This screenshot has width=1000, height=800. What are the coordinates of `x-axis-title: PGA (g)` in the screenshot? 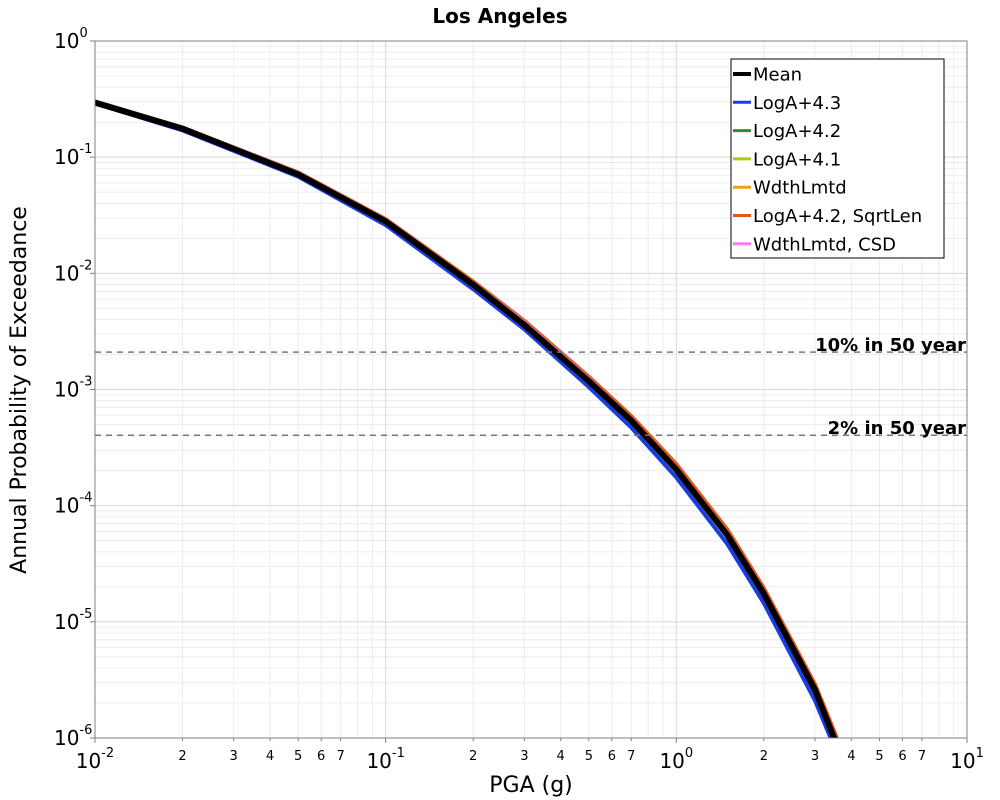 It's located at (531, 785).